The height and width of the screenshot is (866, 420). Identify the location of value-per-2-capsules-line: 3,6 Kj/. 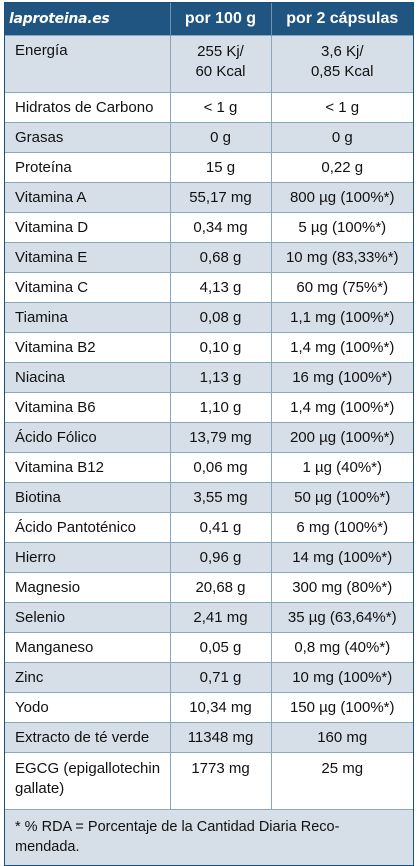
(342, 51).